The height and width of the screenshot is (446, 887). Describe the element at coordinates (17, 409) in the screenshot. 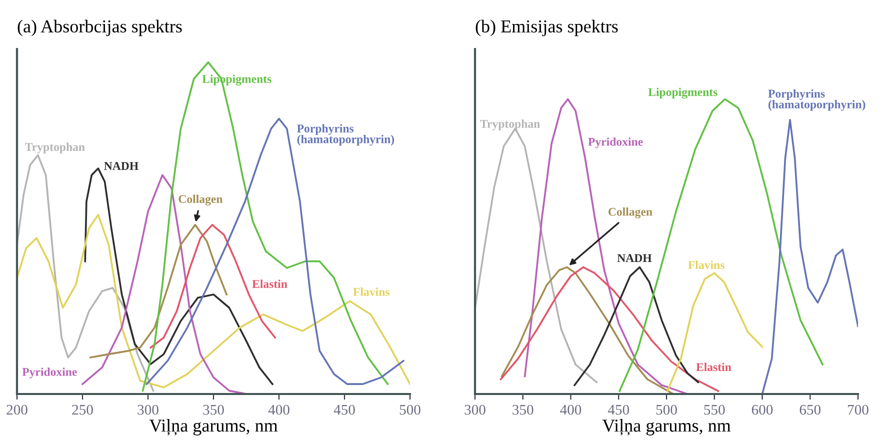

I see `x-tick-label: 200` at that location.